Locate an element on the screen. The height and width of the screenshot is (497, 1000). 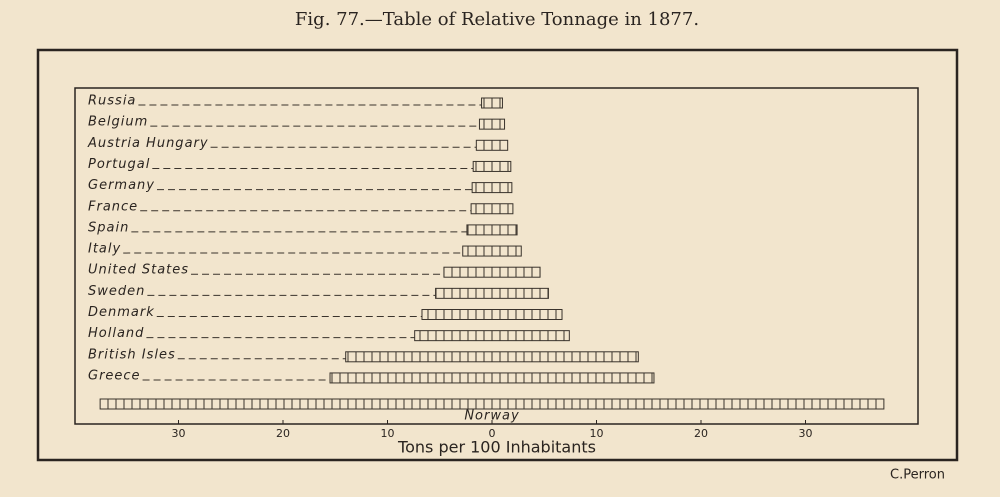
category-label: Portugal is located at coordinates (119, 164).